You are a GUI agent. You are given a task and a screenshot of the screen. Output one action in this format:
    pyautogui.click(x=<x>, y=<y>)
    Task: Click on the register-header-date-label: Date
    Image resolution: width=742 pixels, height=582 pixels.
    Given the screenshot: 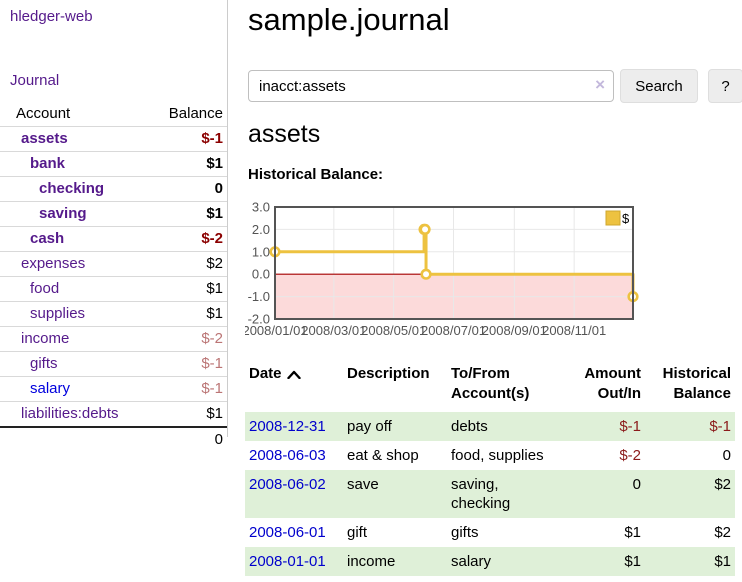 What is the action you would take?
    pyautogui.click(x=265, y=373)
    